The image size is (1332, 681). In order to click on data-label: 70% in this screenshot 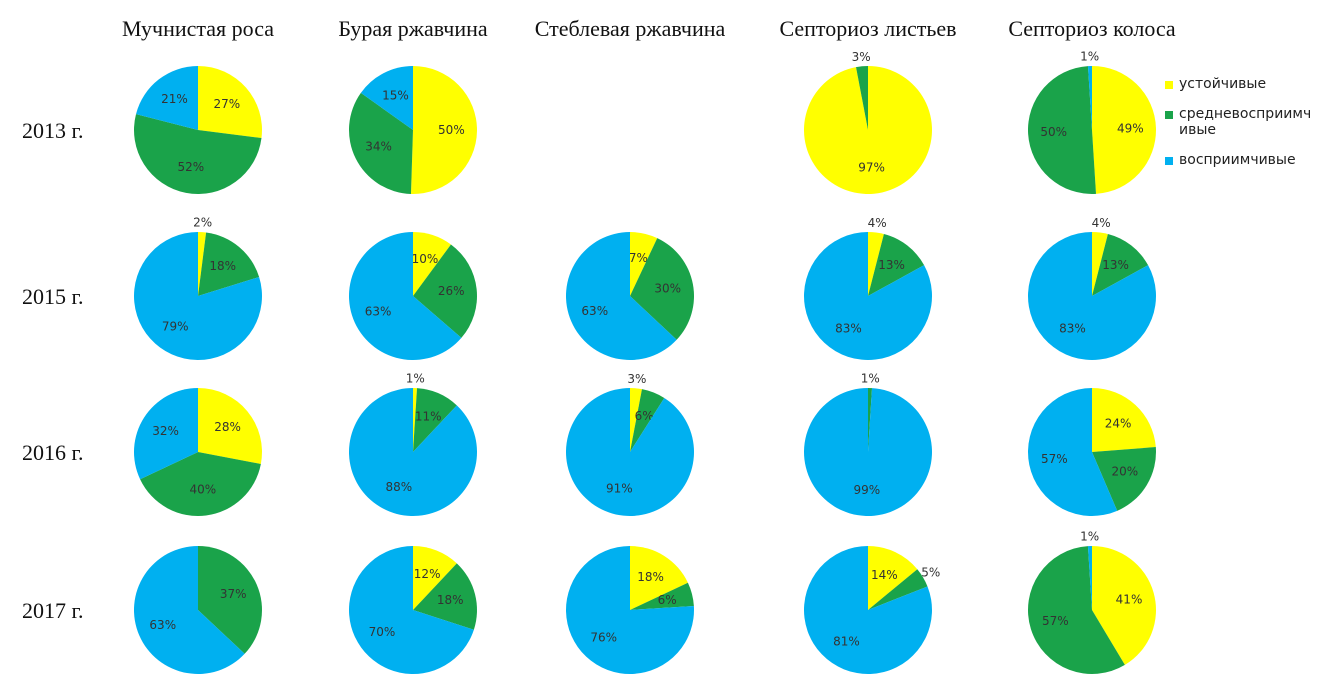, I will do `click(382, 632)`.